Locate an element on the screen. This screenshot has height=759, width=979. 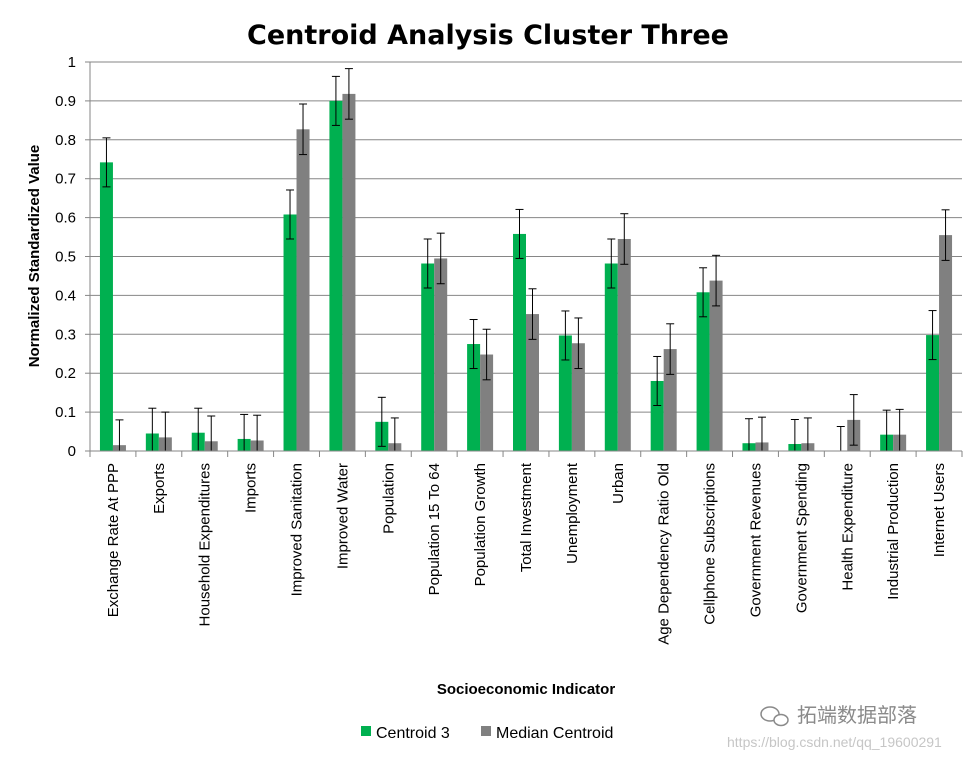
legend-swatch-median-centroid is located at coordinates (486, 731).